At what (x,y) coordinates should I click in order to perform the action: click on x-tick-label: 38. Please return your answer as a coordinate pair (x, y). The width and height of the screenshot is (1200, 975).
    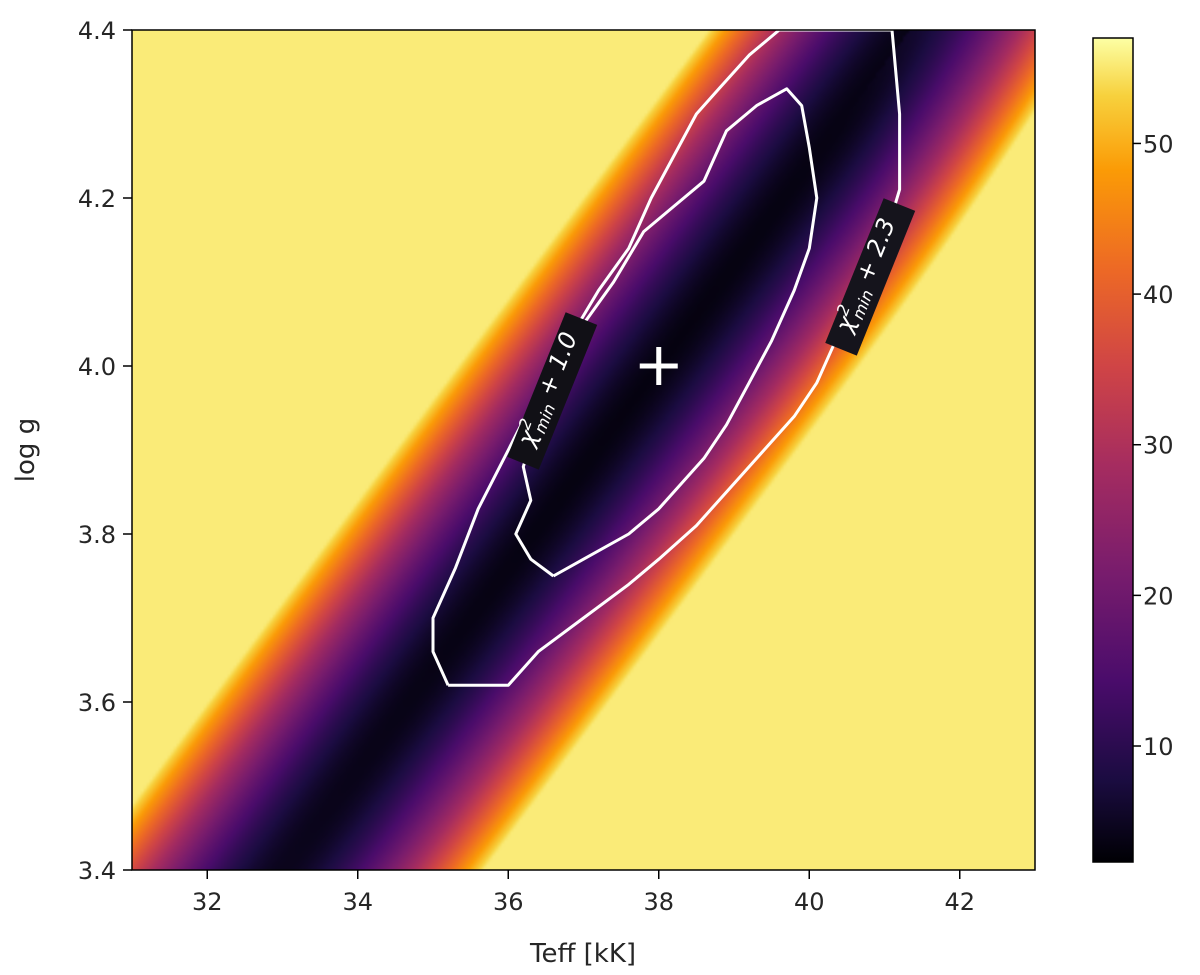
    Looking at the image, I should click on (658, 902).